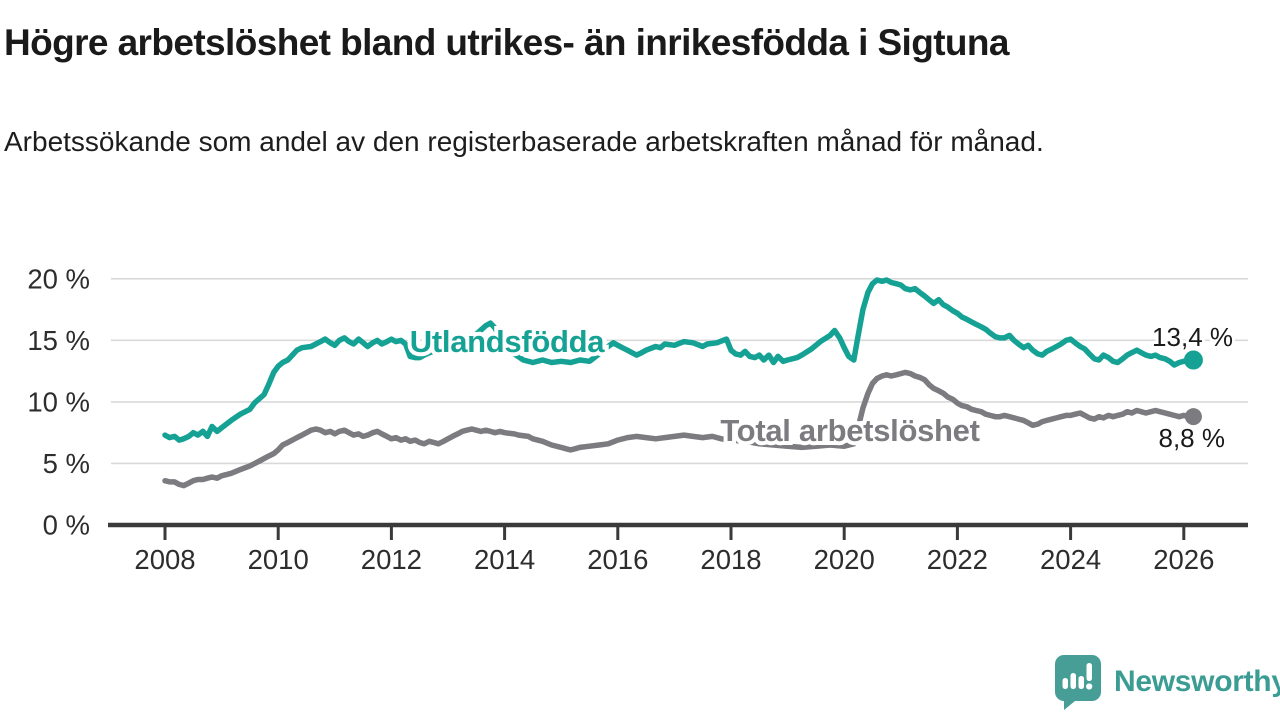 The image size is (1280, 720). Describe the element at coordinates (1077, 676) in the screenshot. I see `logo-bars-icon` at that location.